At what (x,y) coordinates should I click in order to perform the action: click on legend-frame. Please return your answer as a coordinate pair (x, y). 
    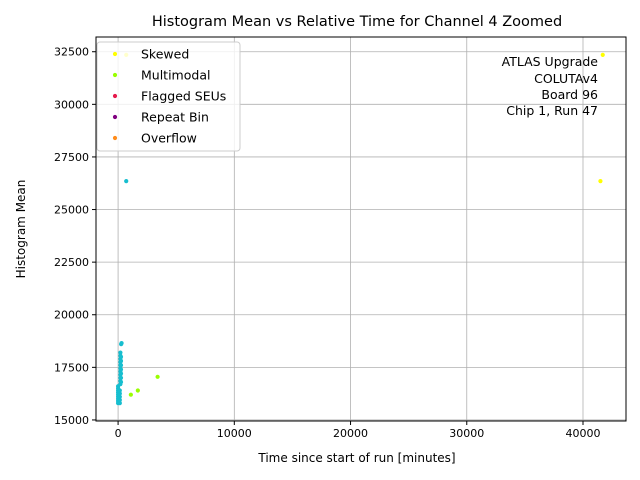
    Looking at the image, I should click on (168, 96).